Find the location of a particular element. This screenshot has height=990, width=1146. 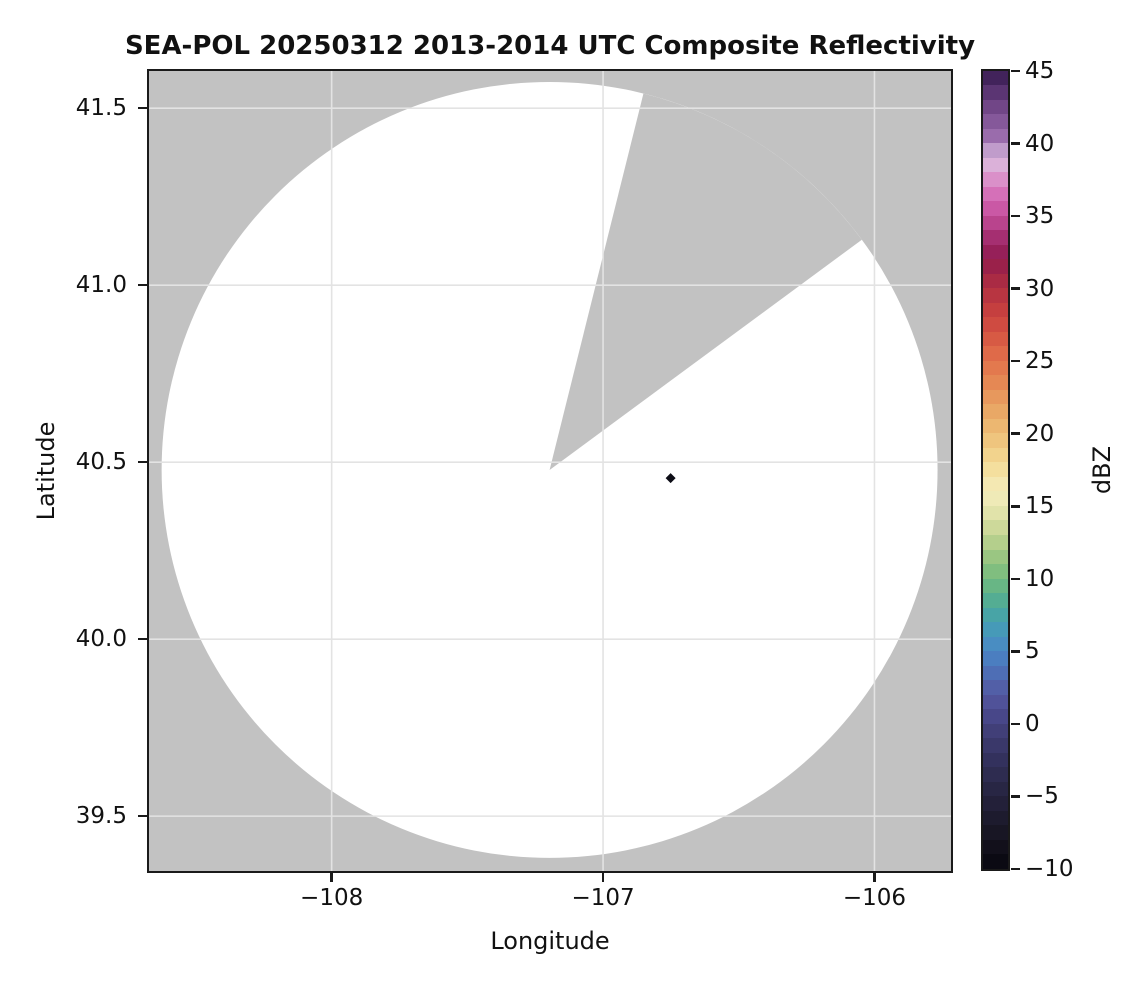

colorbar-tick-label: 25 is located at coordinates (1040, 361).